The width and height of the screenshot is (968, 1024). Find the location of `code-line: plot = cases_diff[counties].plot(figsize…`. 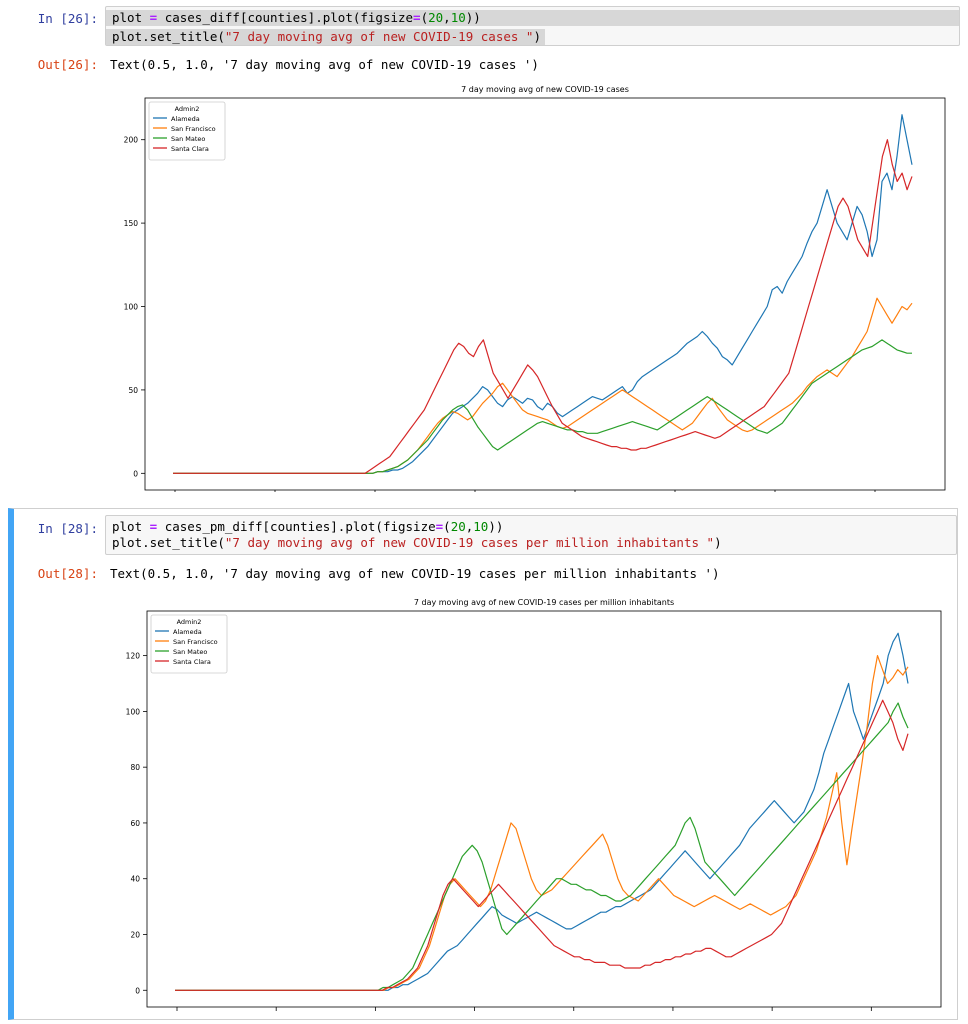

code-line: plot = cases_diff[counties].plot(figsize… is located at coordinates (532, 18).